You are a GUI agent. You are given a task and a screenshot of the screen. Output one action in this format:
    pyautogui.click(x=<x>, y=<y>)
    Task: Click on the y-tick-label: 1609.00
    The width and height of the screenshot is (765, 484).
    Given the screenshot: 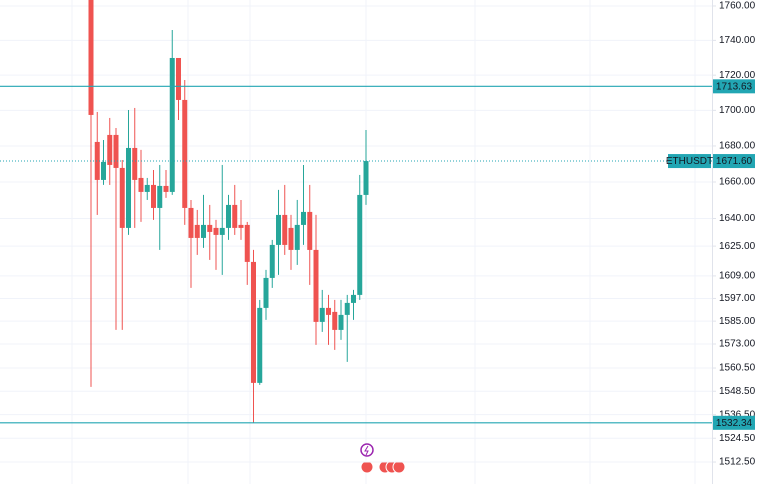 What is the action you would take?
    pyautogui.click(x=737, y=276)
    